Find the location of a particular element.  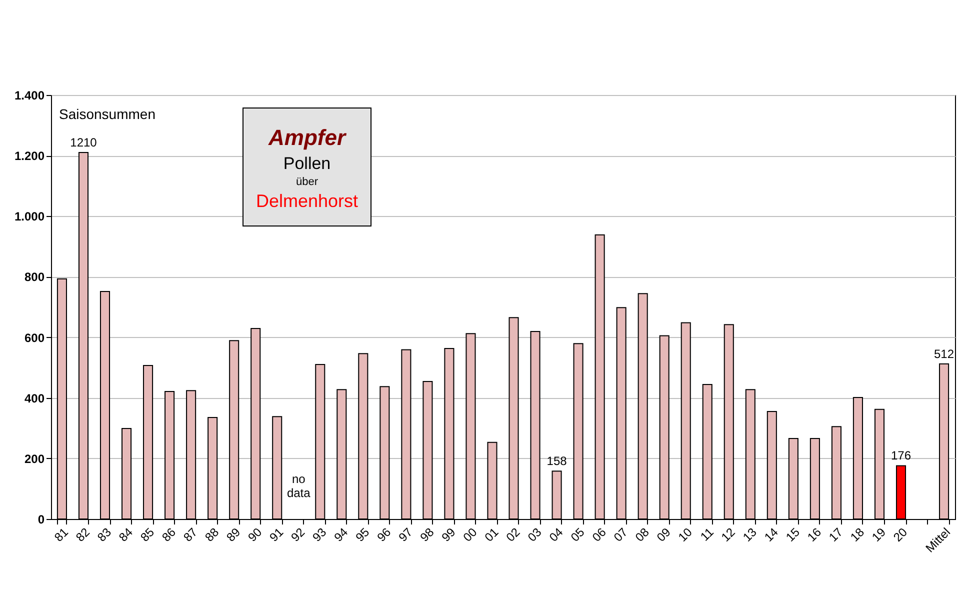

y-tick-label: 200 is located at coordinates (34, 459).